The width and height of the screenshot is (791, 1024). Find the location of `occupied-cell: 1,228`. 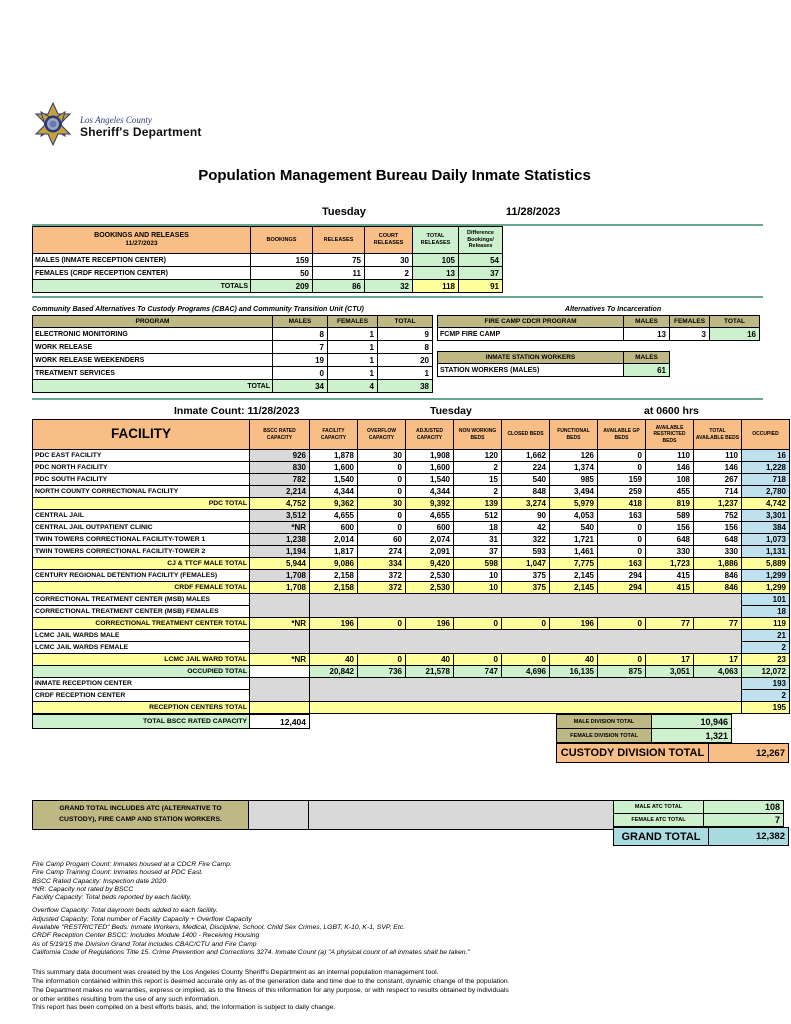

occupied-cell: 1,228 is located at coordinates (765, 467).